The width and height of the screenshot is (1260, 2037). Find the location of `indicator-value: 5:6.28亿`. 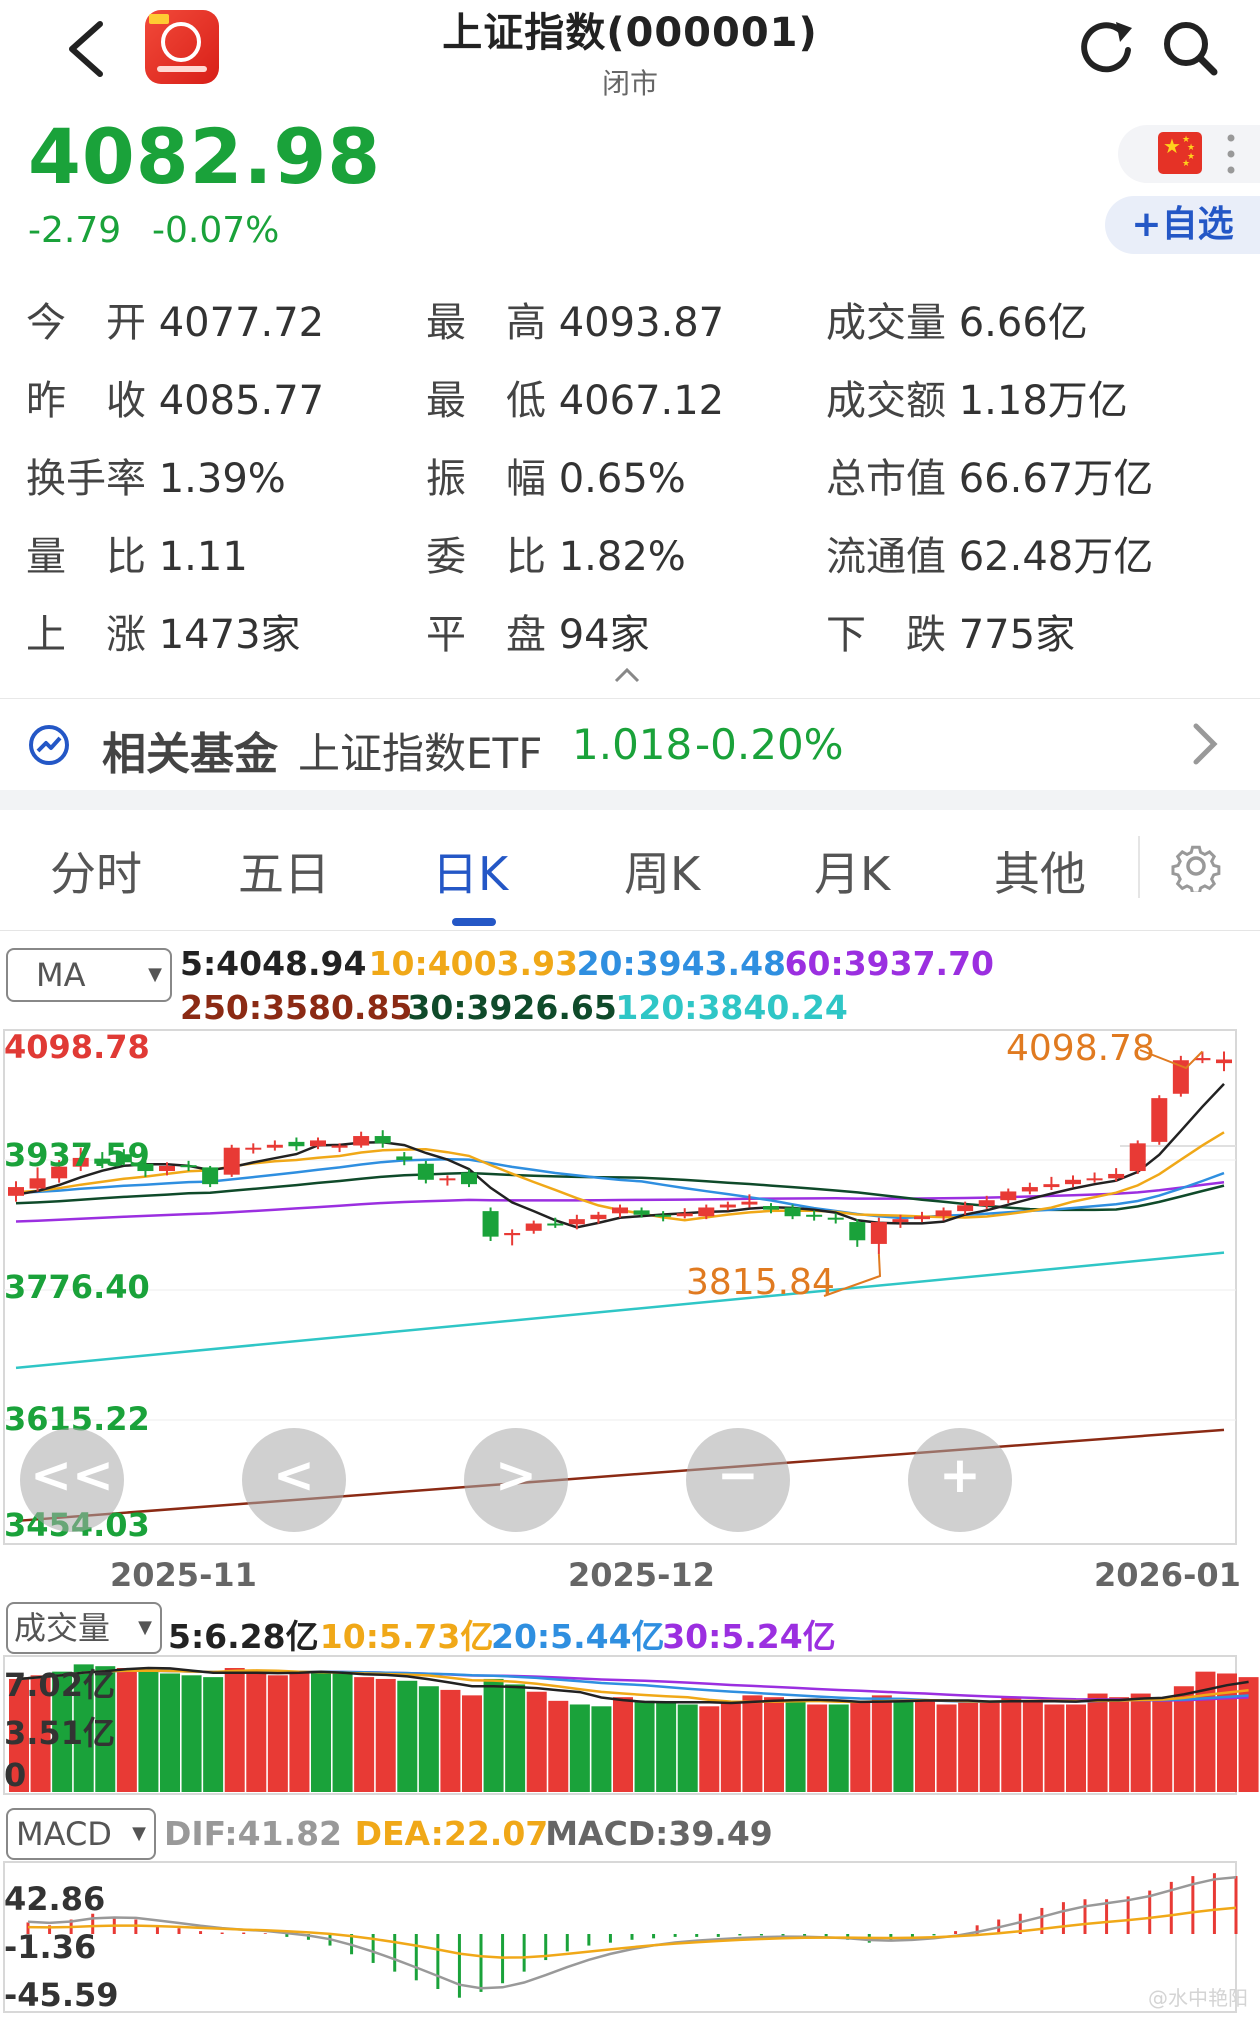

indicator-value: 5:6.28亿 is located at coordinates (243, 1636).